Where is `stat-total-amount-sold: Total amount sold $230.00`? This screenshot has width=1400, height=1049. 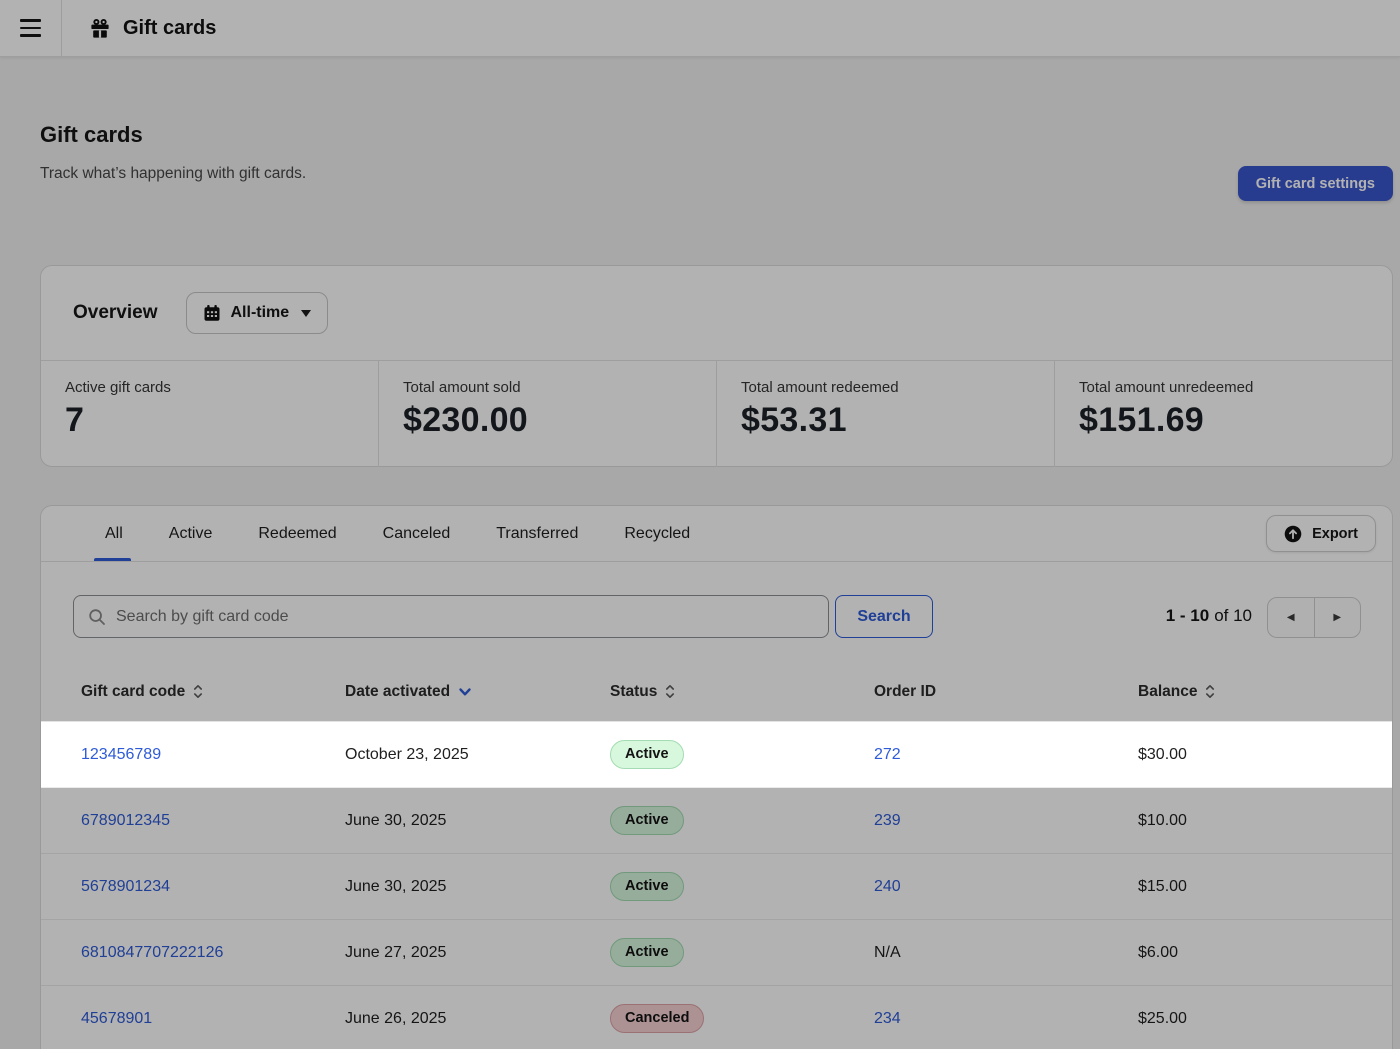 stat-total-amount-sold: Total amount sold $230.00 is located at coordinates (547, 414).